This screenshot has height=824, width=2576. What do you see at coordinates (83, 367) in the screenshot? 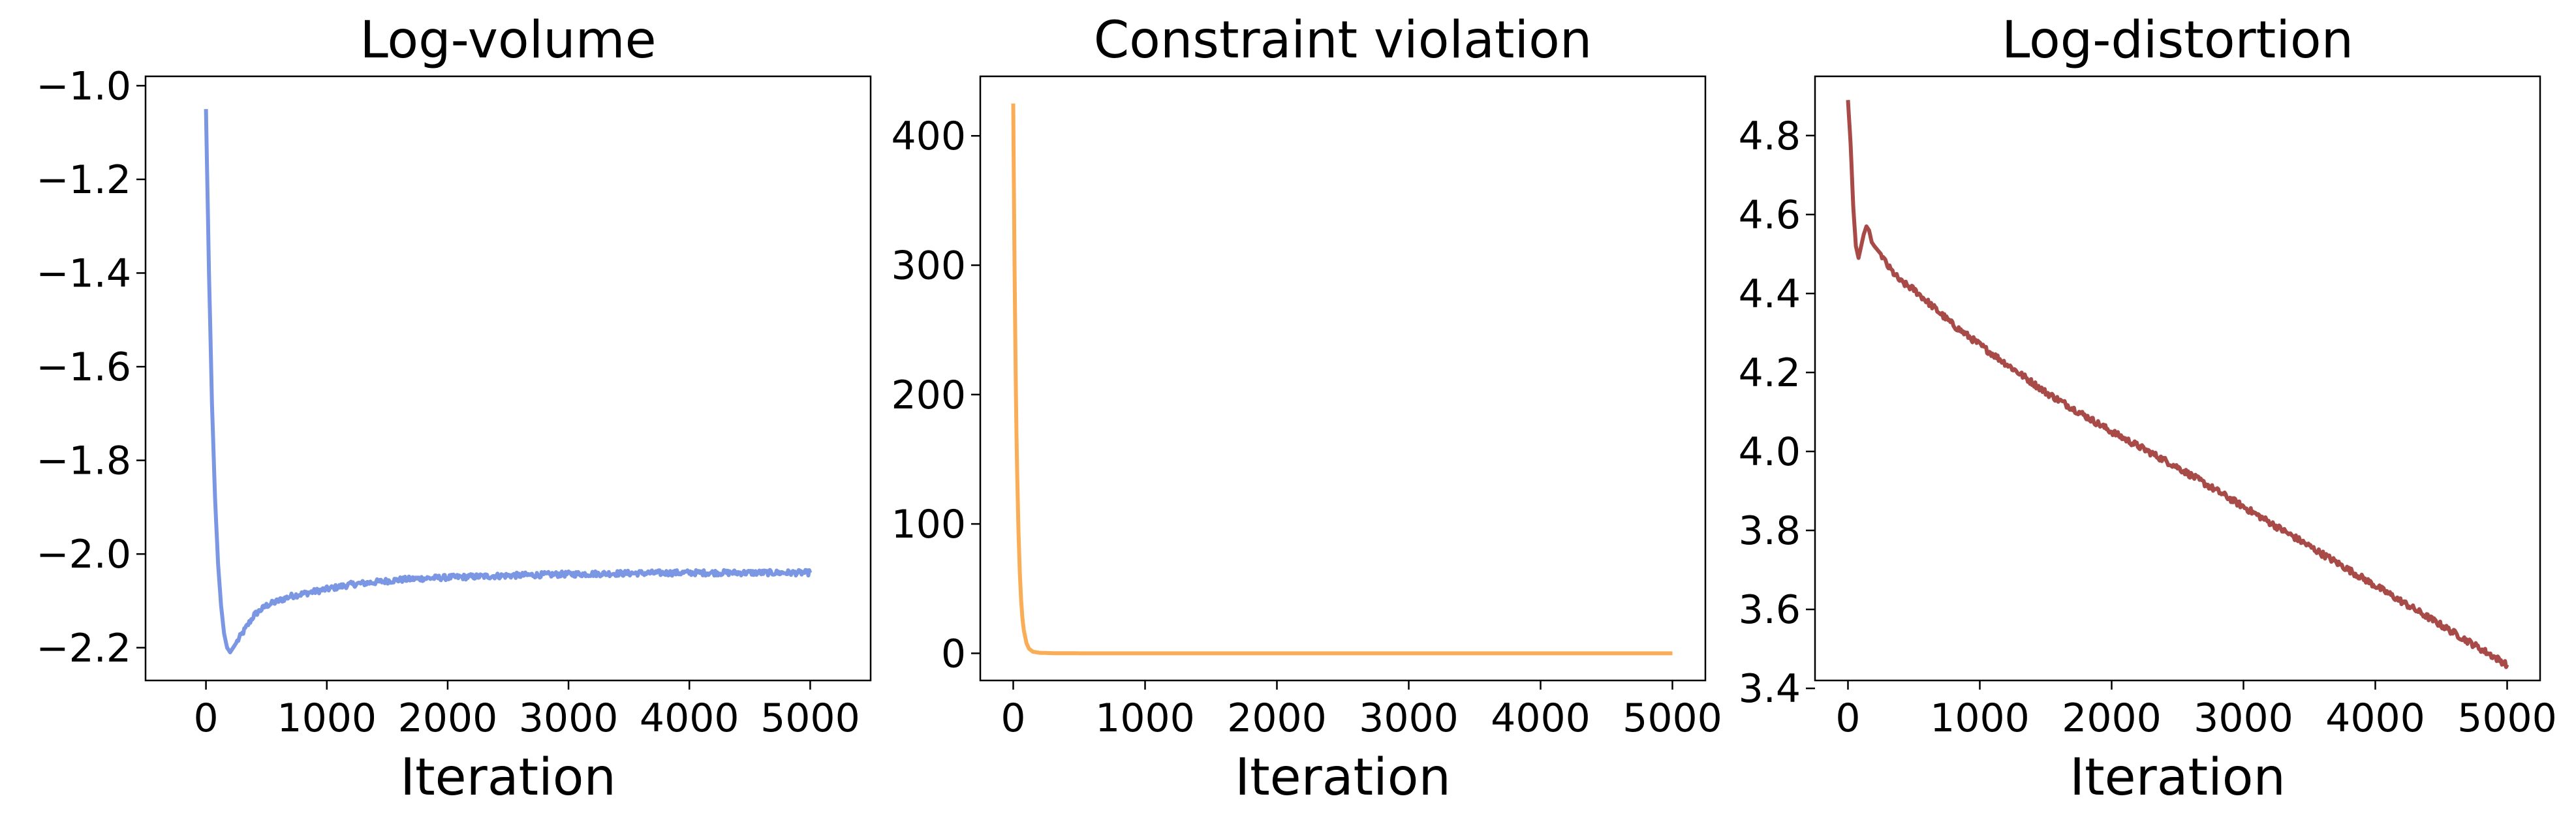
I see `y-tick-label: −1.6` at bounding box center [83, 367].